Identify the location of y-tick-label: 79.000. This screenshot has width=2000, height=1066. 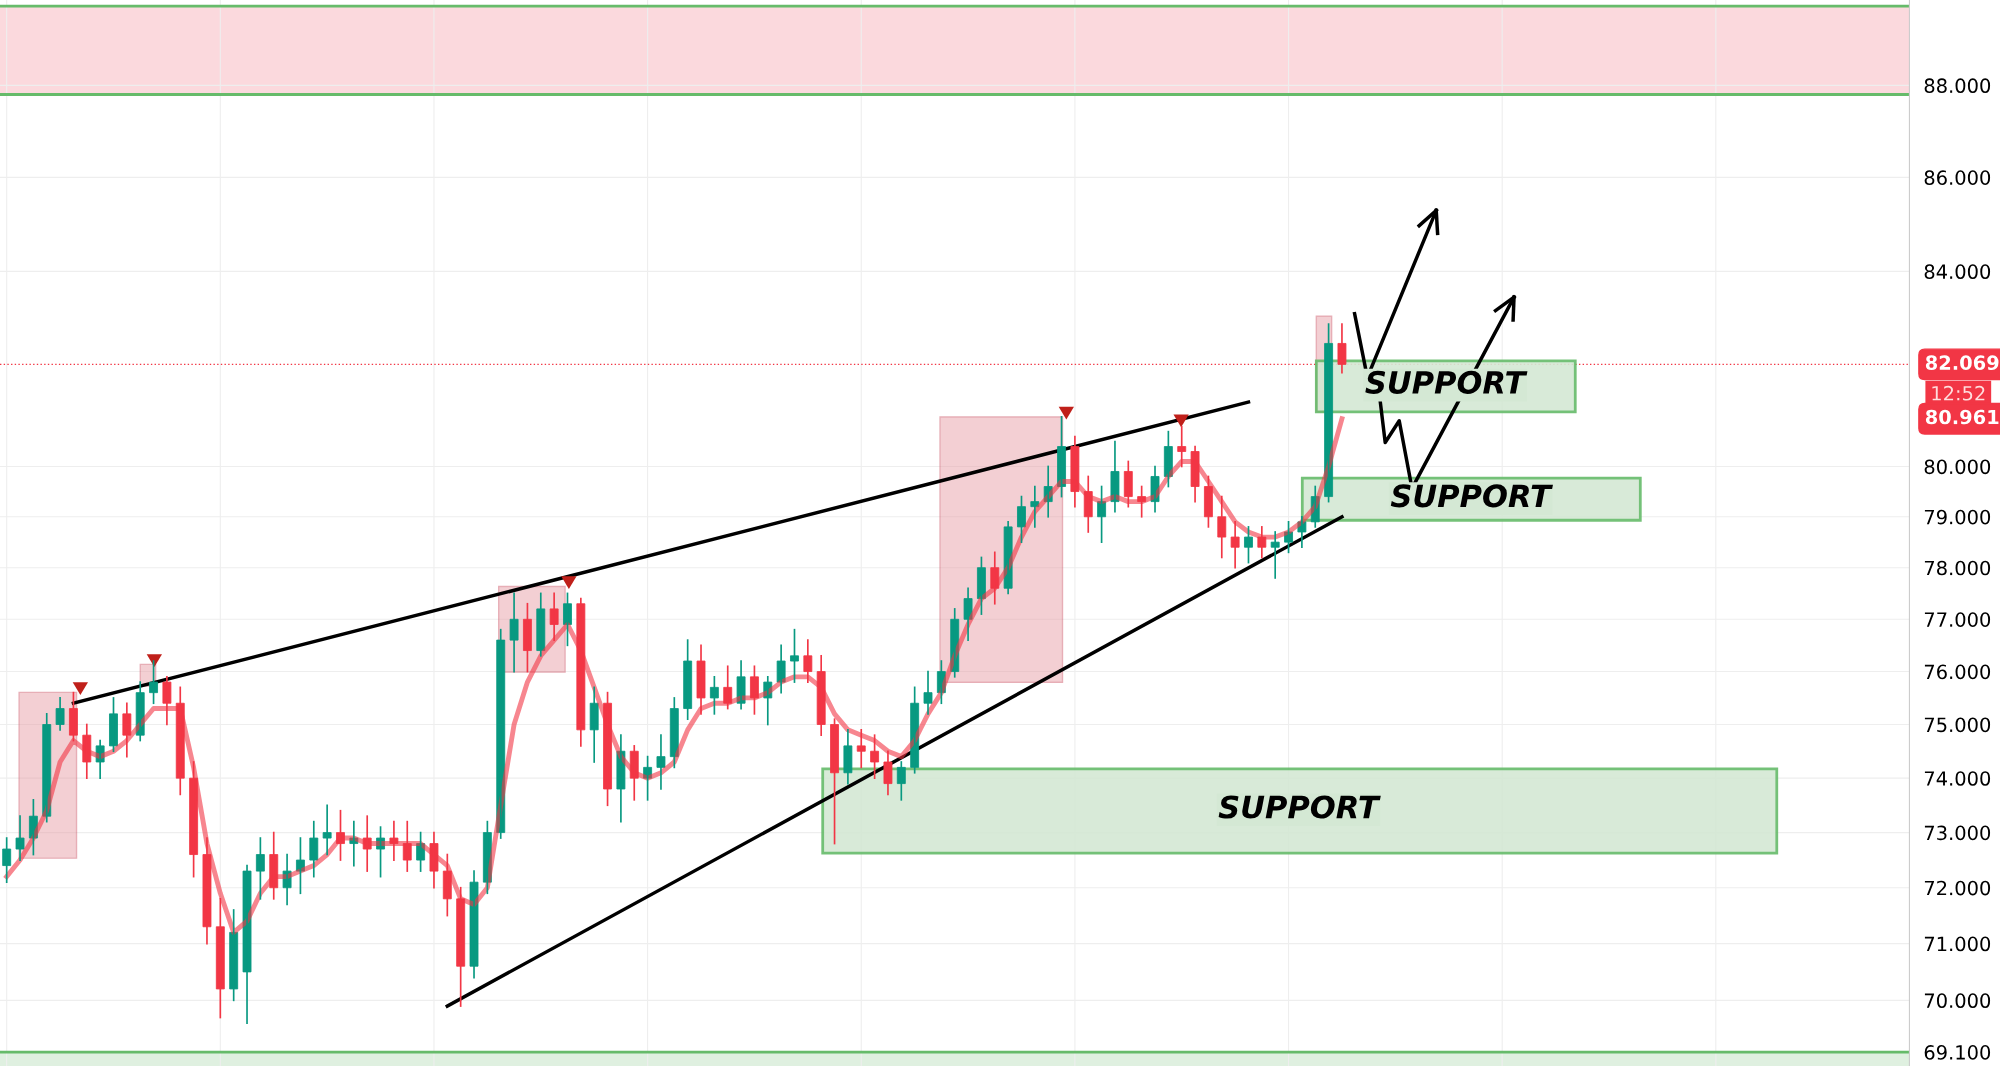
(1957, 517).